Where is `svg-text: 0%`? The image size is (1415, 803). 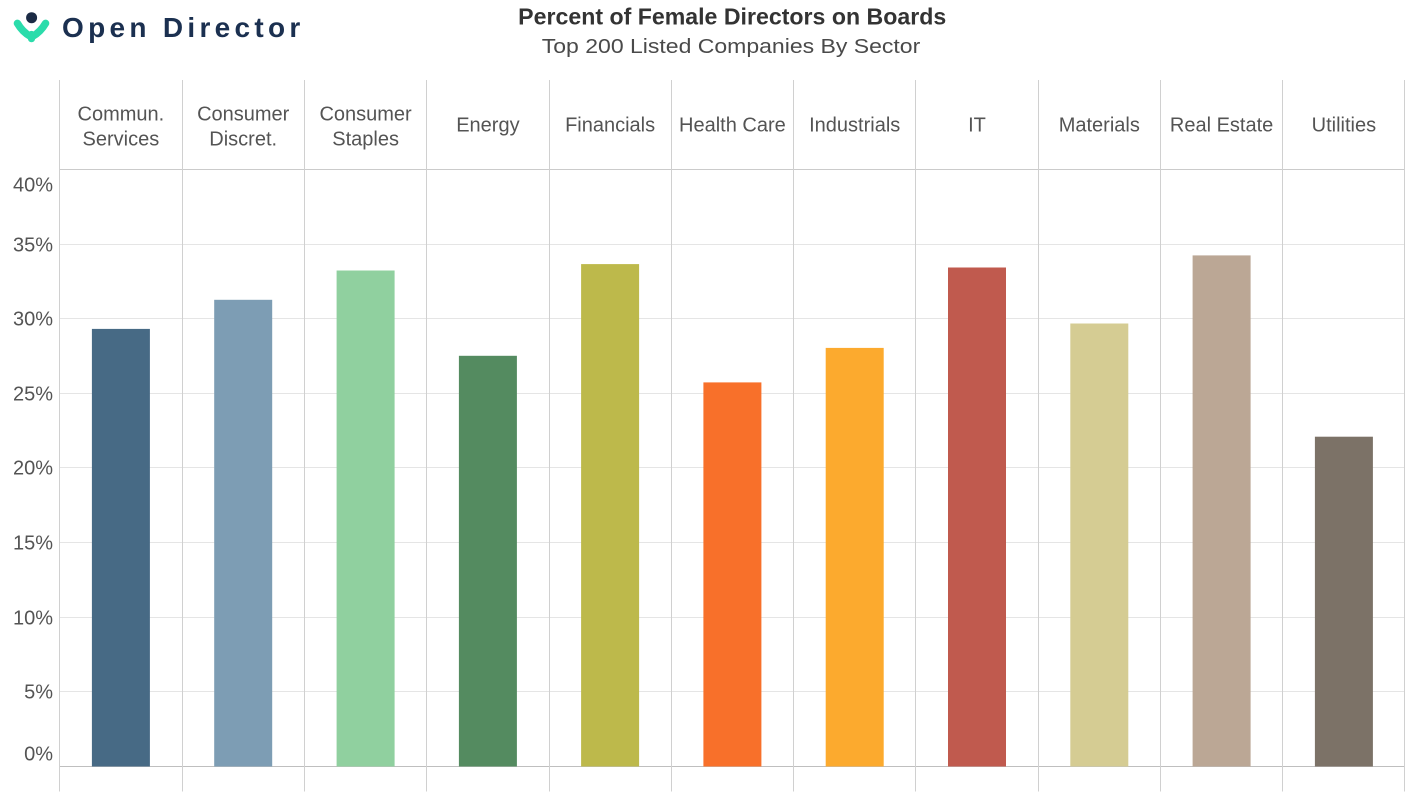 svg-text: 0% is located at coordinates (38, 754).